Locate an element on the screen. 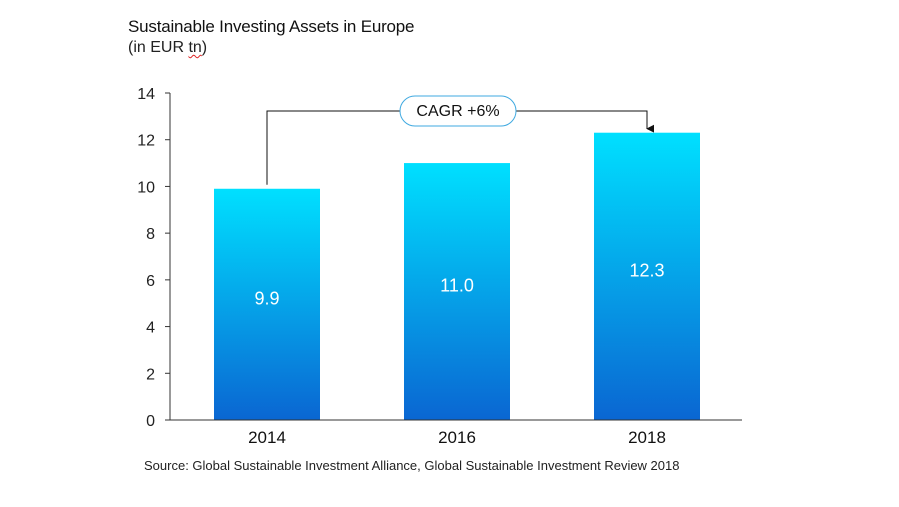 Image resolution: width=899 pixels, height=507 pixels. bar-value-label: 11.0 is located at coordinates (457, 286).